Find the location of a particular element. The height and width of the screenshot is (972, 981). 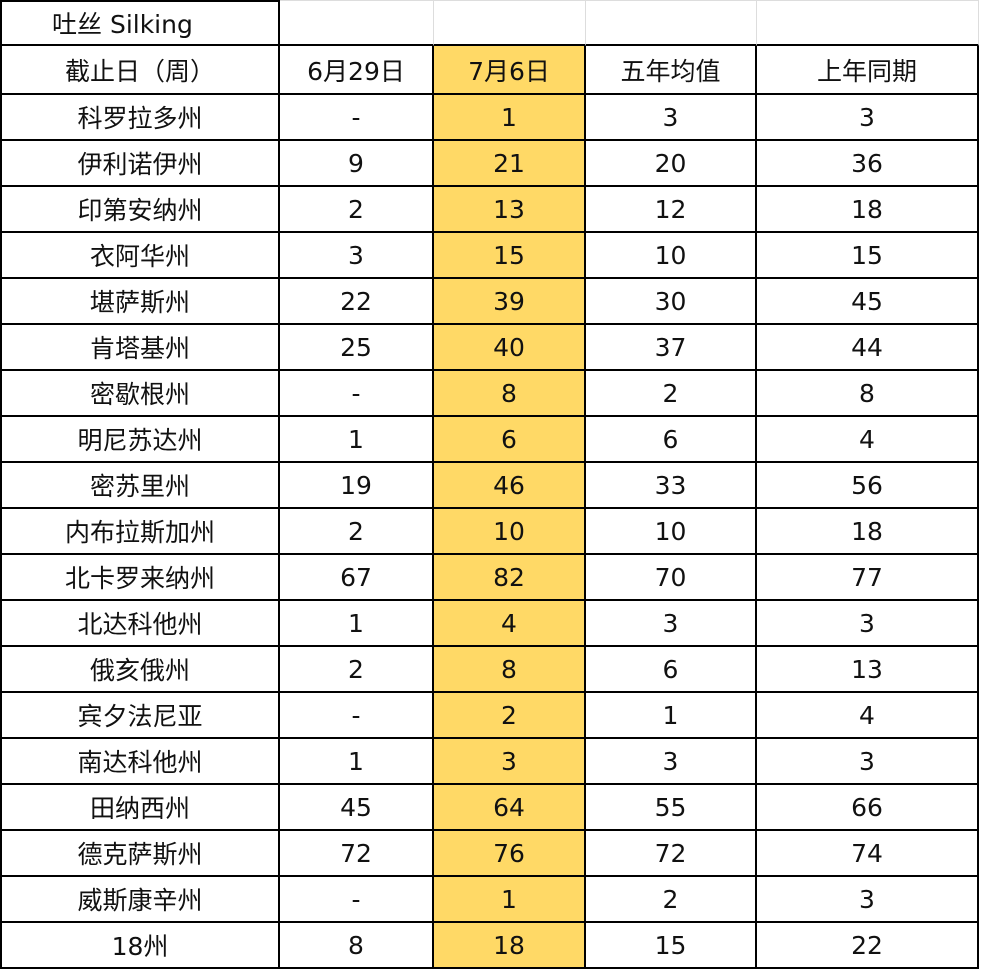

state-name: 宾夕法尼亚 is located at coordinates (140, 716).